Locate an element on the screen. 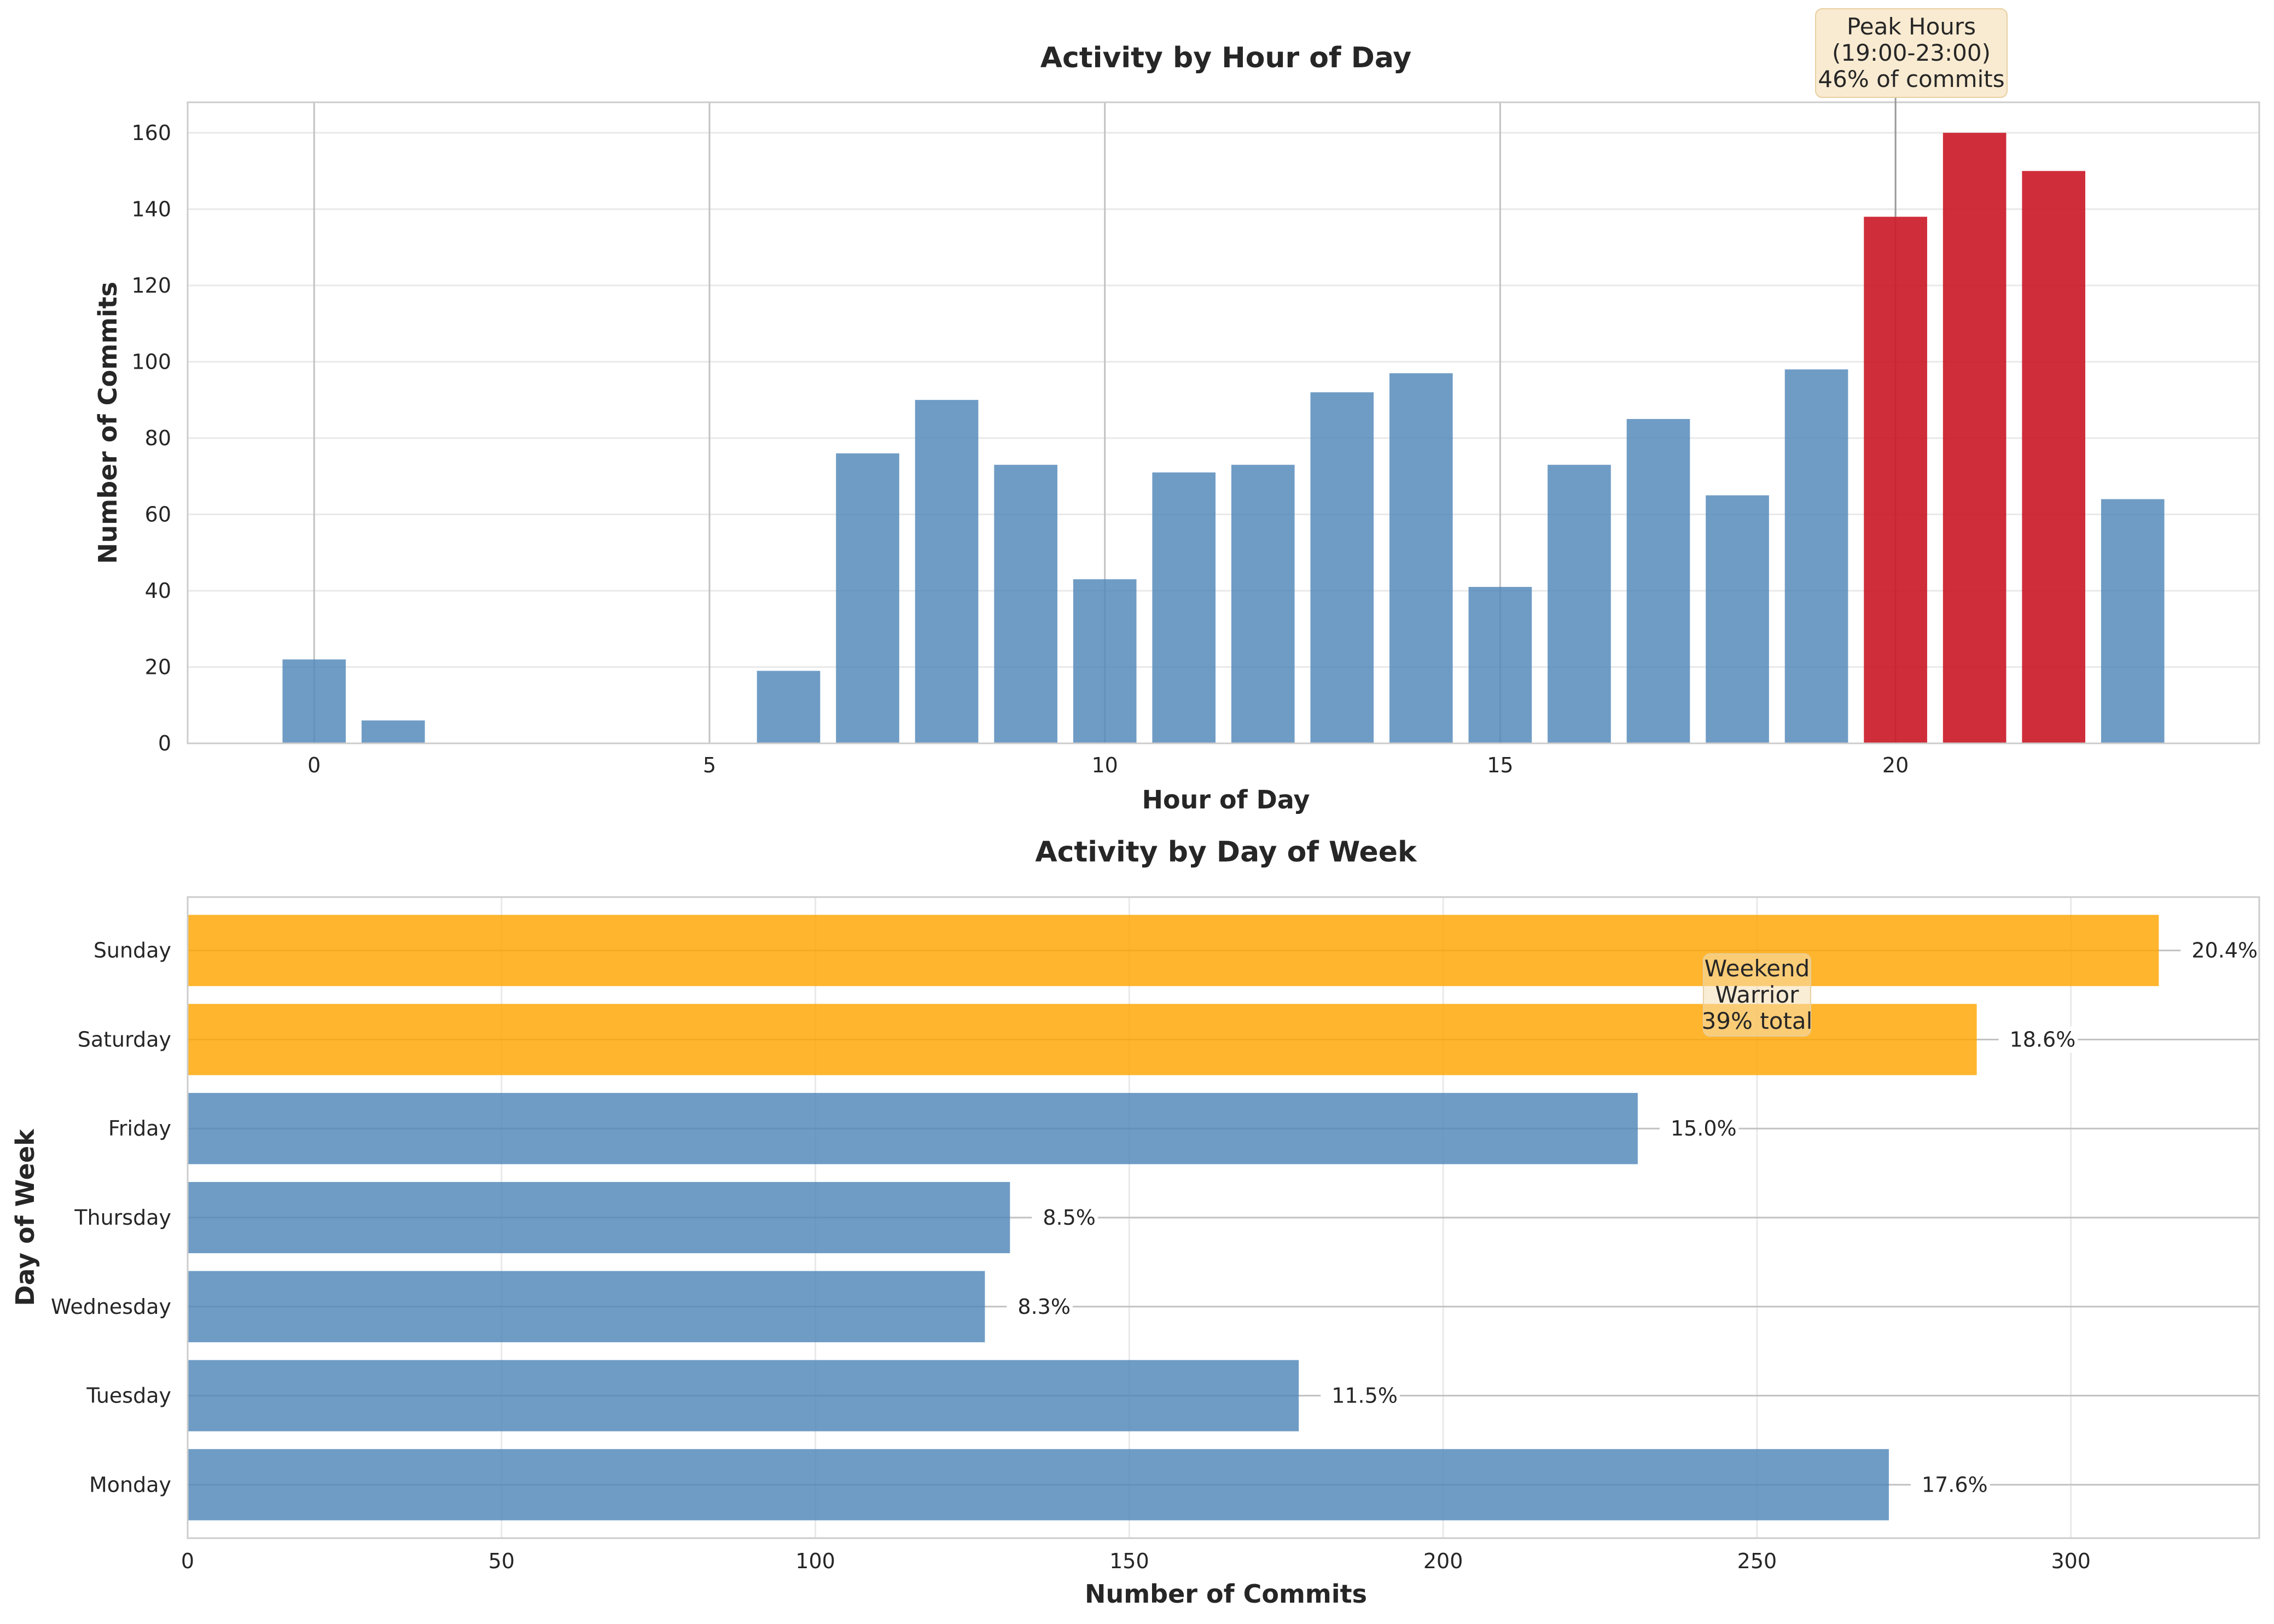  peak-hours-text: 46% of commits is located at coordinates (1911, 79).